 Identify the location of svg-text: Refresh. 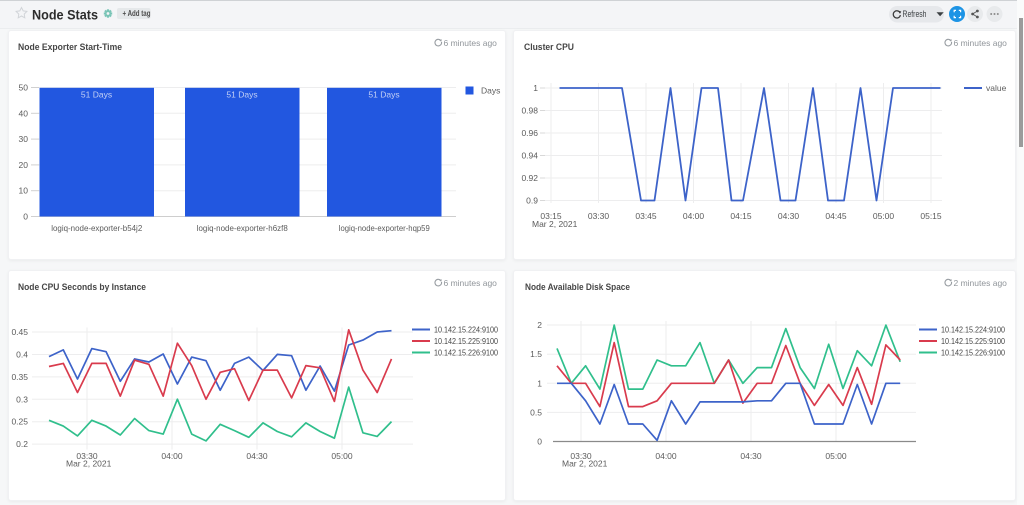
(915, 14).